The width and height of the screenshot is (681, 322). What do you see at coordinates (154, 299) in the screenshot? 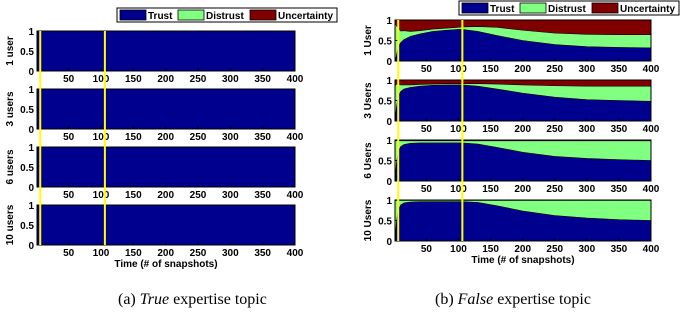
I see `caption-a-emph: True` at bounding box center [154, 299].